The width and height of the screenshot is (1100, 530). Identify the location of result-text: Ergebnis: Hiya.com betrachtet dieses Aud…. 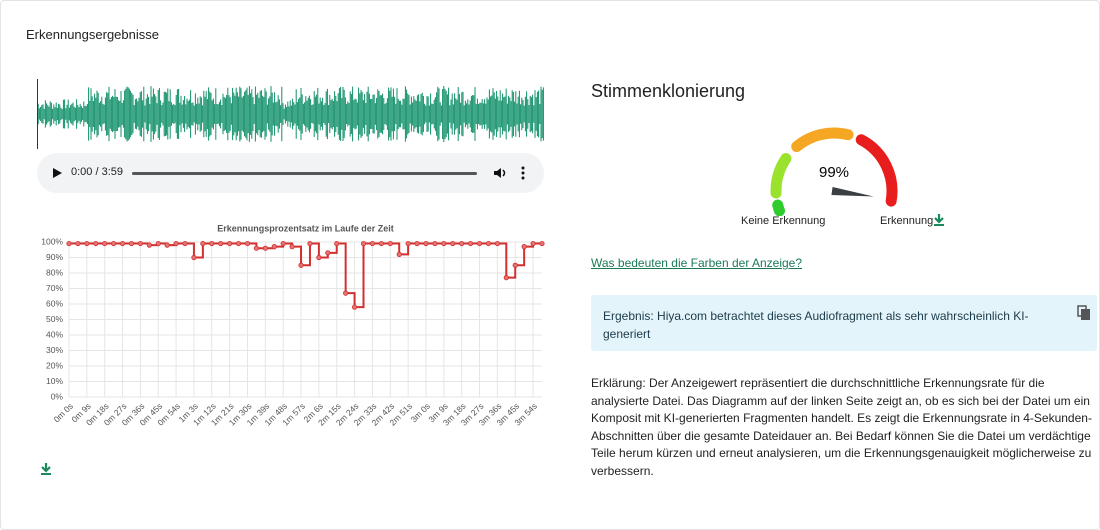
(816, 325).